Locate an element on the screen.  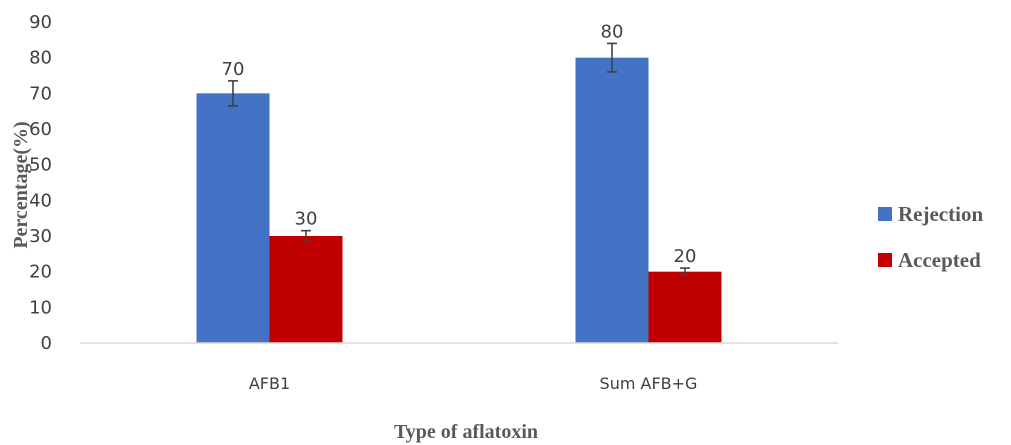
x-axis-categories: AFB1 Sum AFB+G is located at coordinates (473, 383).